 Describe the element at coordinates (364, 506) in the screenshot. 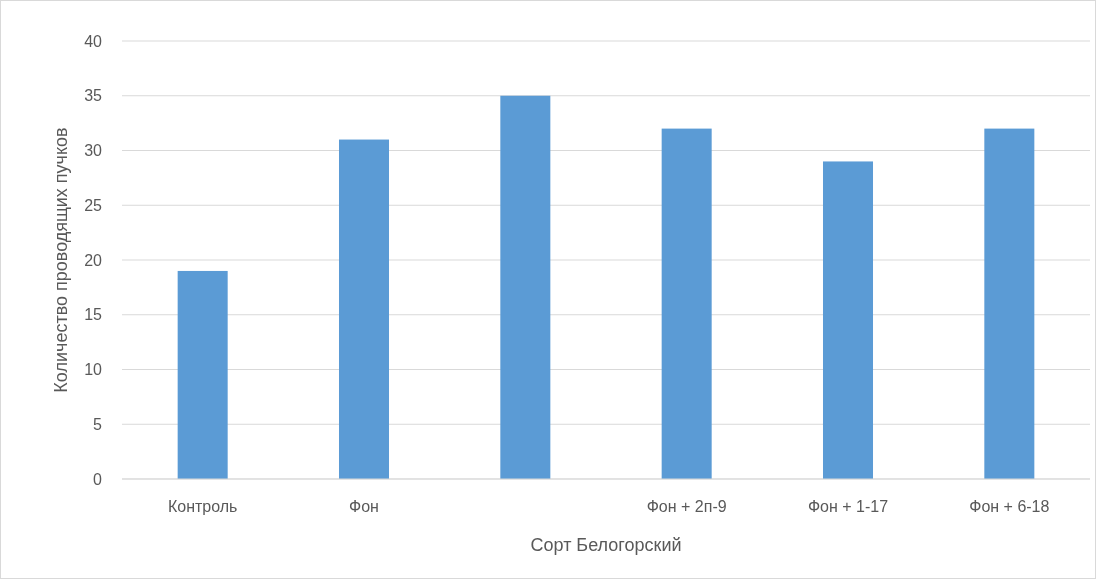

I see `x-tick-label: Фон` at that location.